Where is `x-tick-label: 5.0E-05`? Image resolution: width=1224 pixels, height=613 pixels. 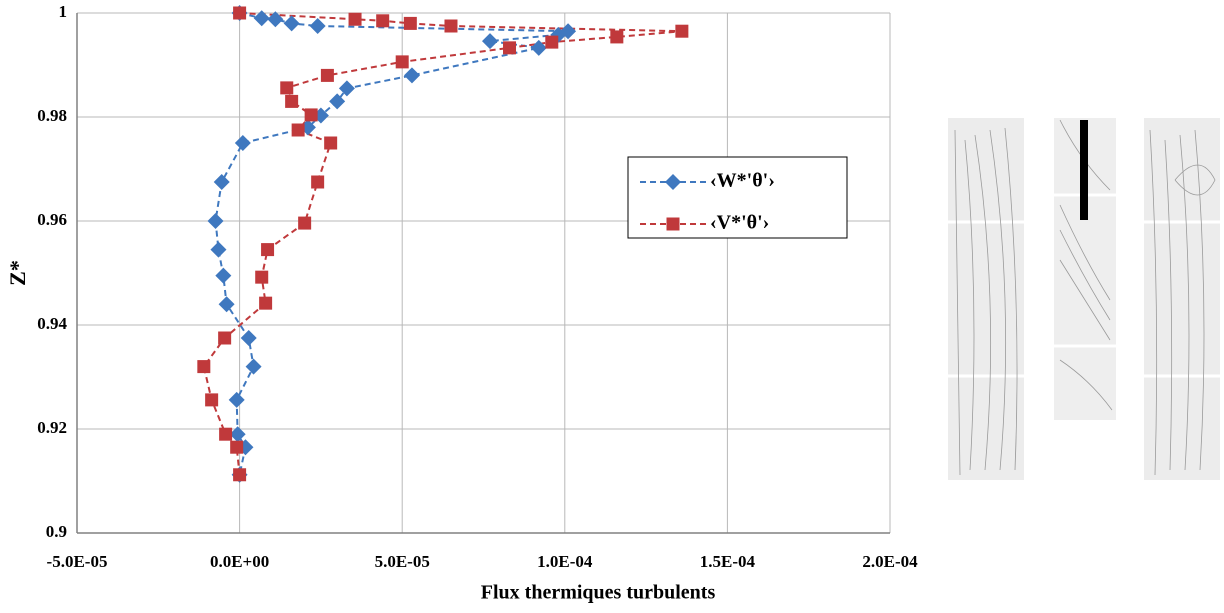
x-tick-label: 5.0E-05 is located at coordinates (402, 561).